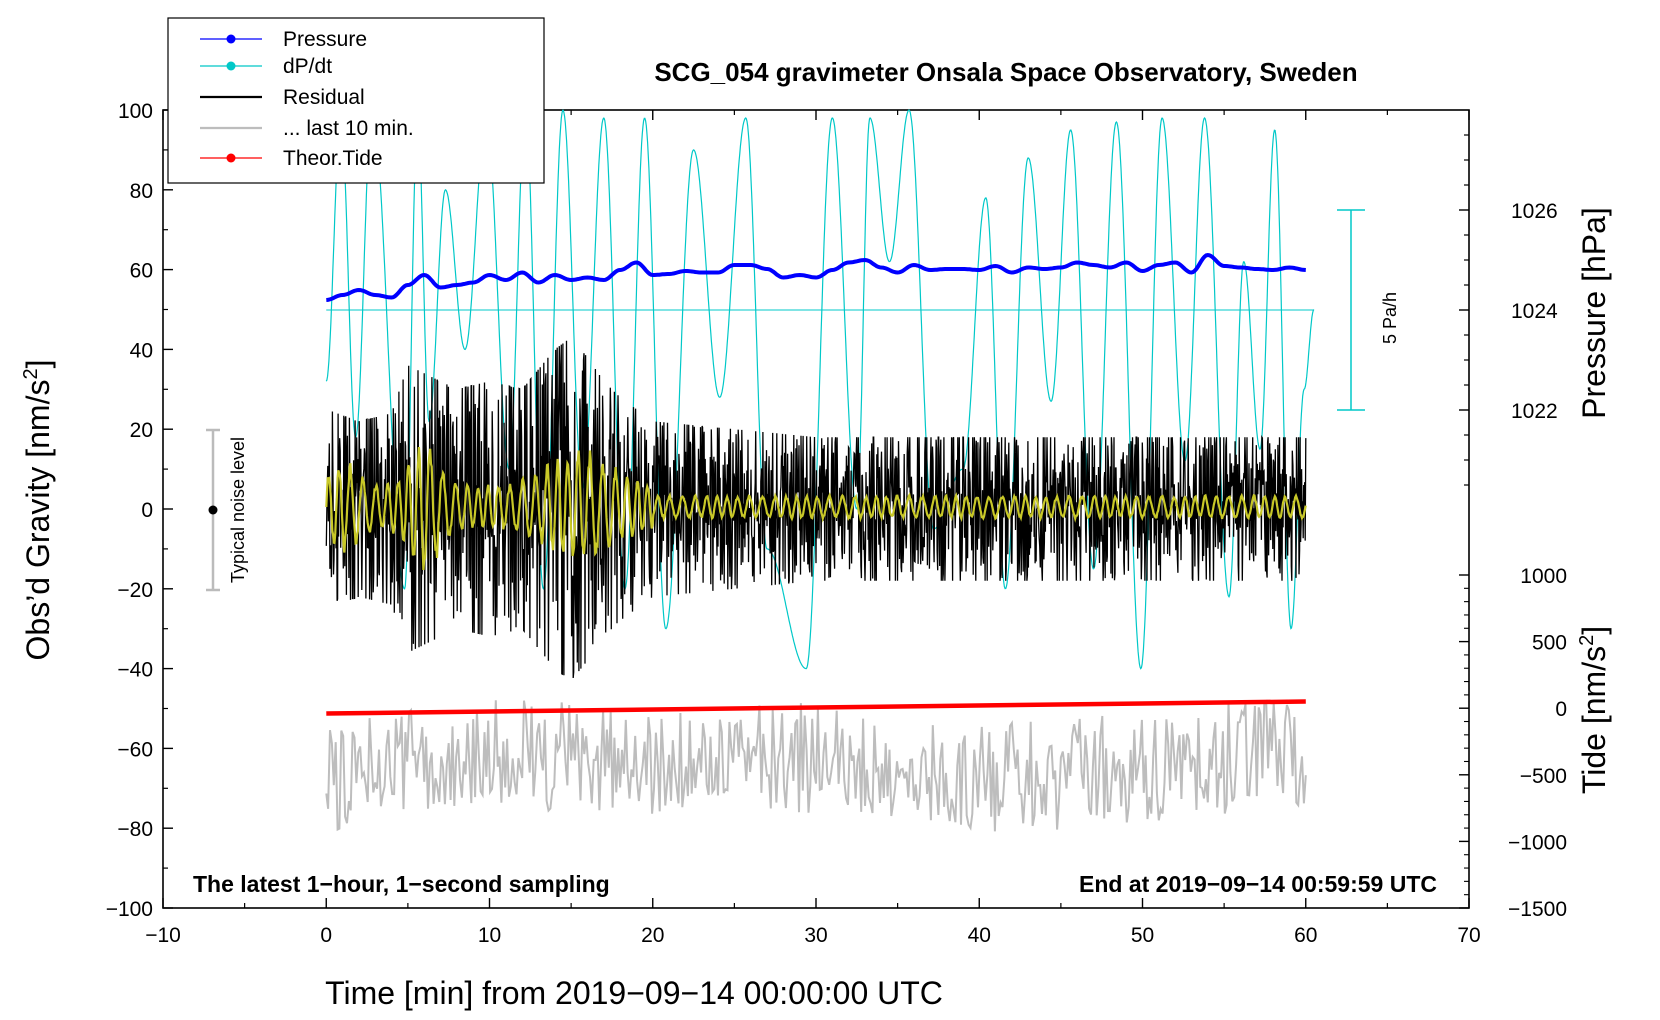  What do you see at coordinates (1549, 643) in the screenshot?
I see `tide-tick-label: 500` at bounding box center [1549, 643].